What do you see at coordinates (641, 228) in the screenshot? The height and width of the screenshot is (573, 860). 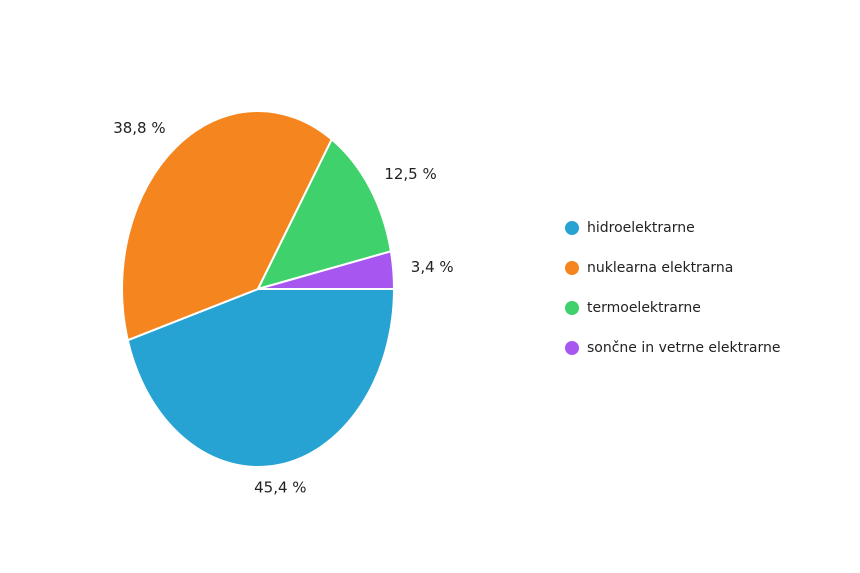 I see `legend-label: hidroelektrarne` at bounding box center [641, 228].